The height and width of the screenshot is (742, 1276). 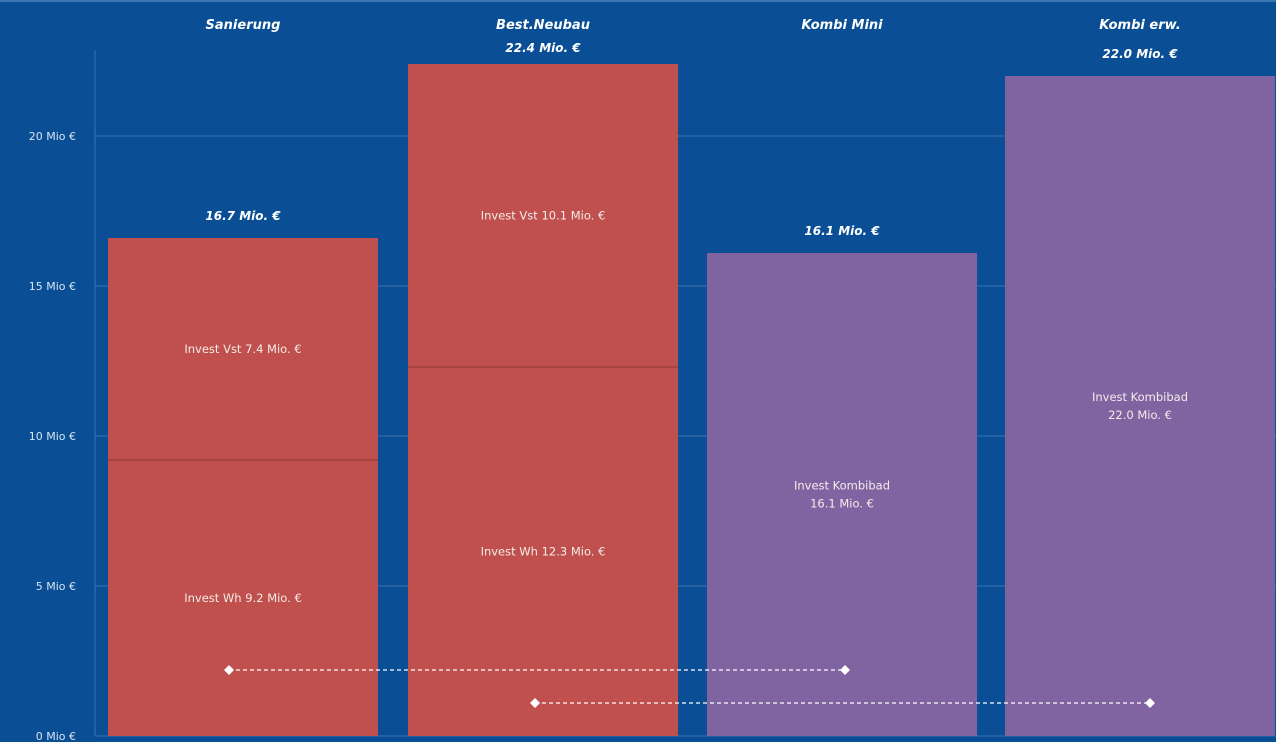 I want to click on connector-lines, so click(x=689, y=686).